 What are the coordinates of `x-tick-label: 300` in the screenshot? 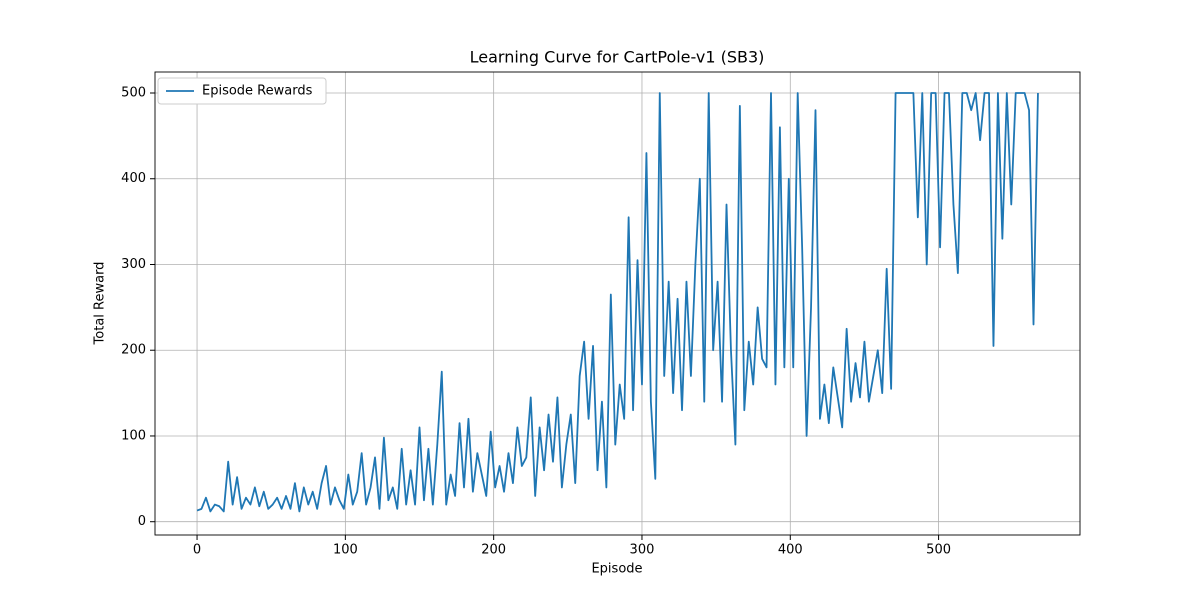 It's located at (642, 550).